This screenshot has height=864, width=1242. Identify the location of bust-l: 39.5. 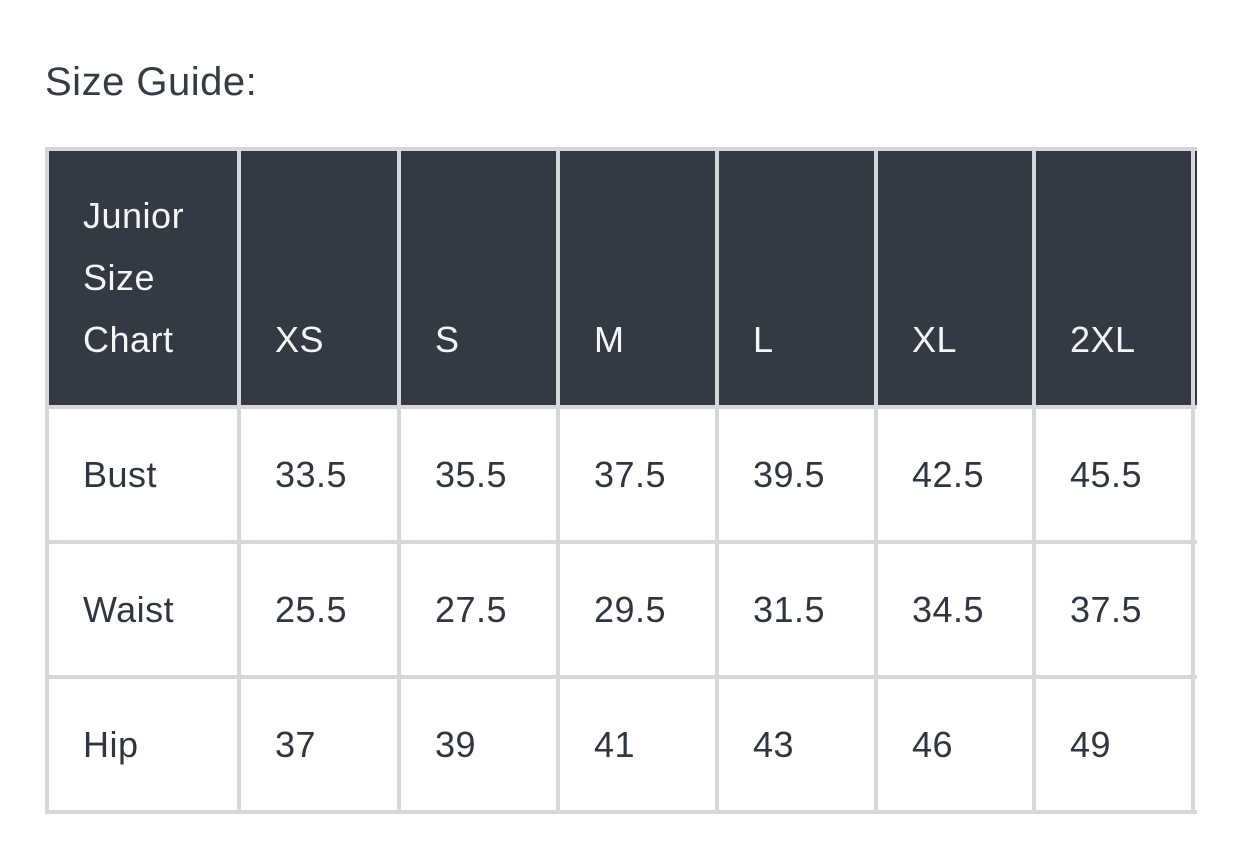
(796, 474).